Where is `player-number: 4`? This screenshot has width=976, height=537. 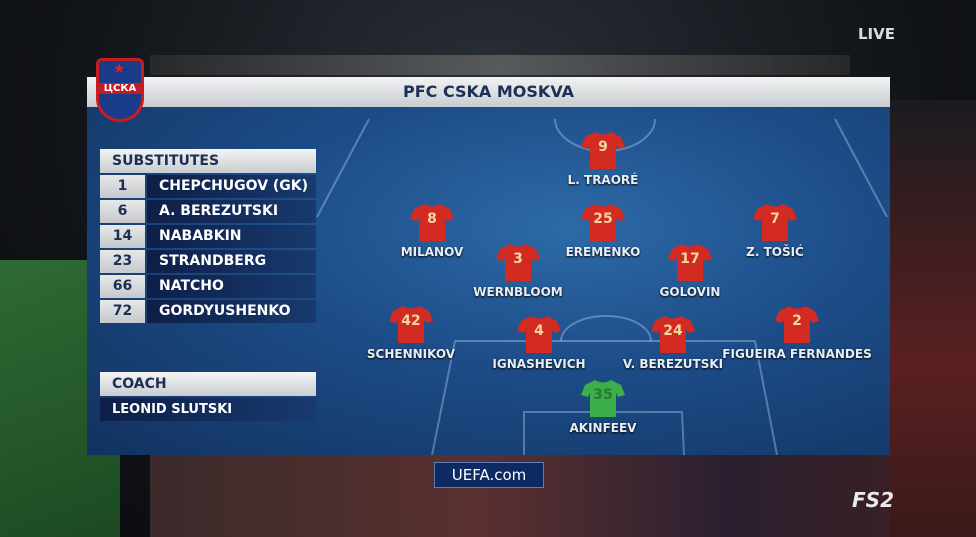 player-number: 4 is located at coordinates (539, 331).